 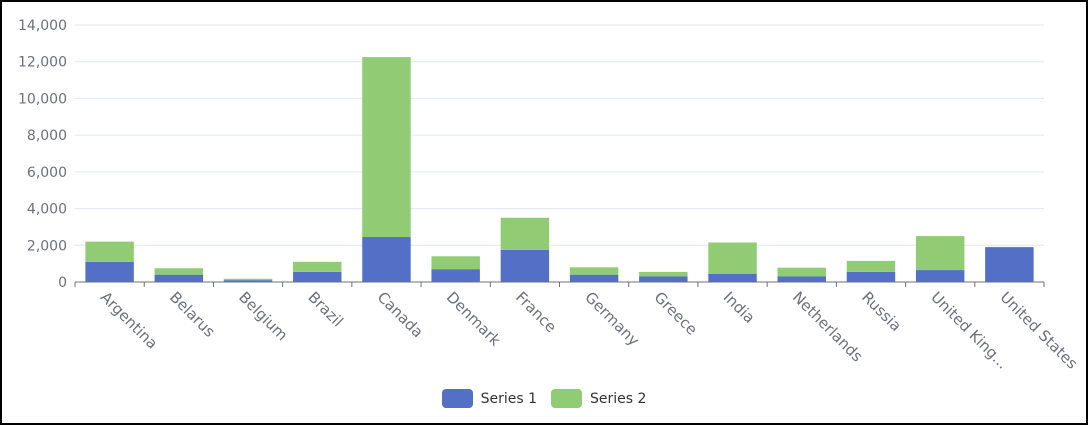 I want to click on y-axis-ticks: 0 2,000 4,000 6,000 8,000 10,000 12,000 14,000, so click(x=42, y=154).